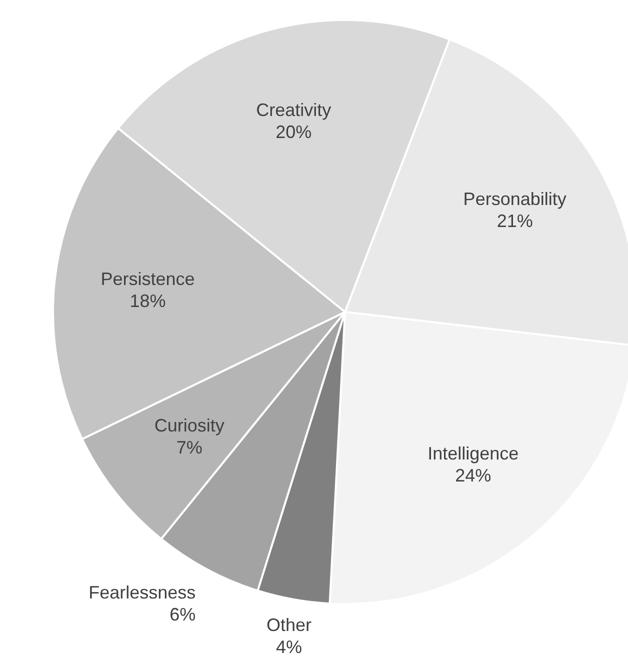 This screenshot has width=628, height=669. What do you see at coordinates (148, 301) in the screenshot?
I see `data-label: 18%` at bounding box center [148, 301].